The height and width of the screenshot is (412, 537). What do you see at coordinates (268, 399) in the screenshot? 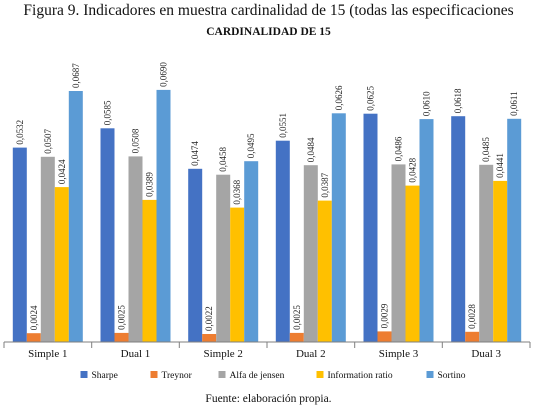
I see `source-note: Fuente: elaboración propia.` at bounding box center [268, 399].